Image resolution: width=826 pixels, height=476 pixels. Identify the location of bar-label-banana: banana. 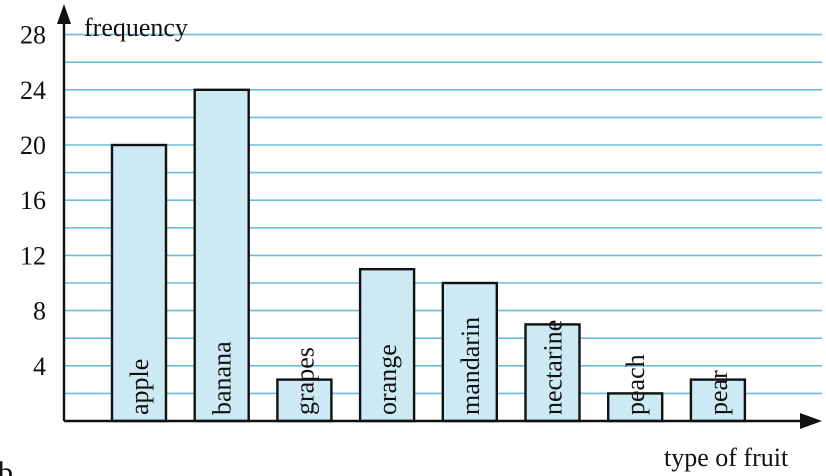
(222, 378).